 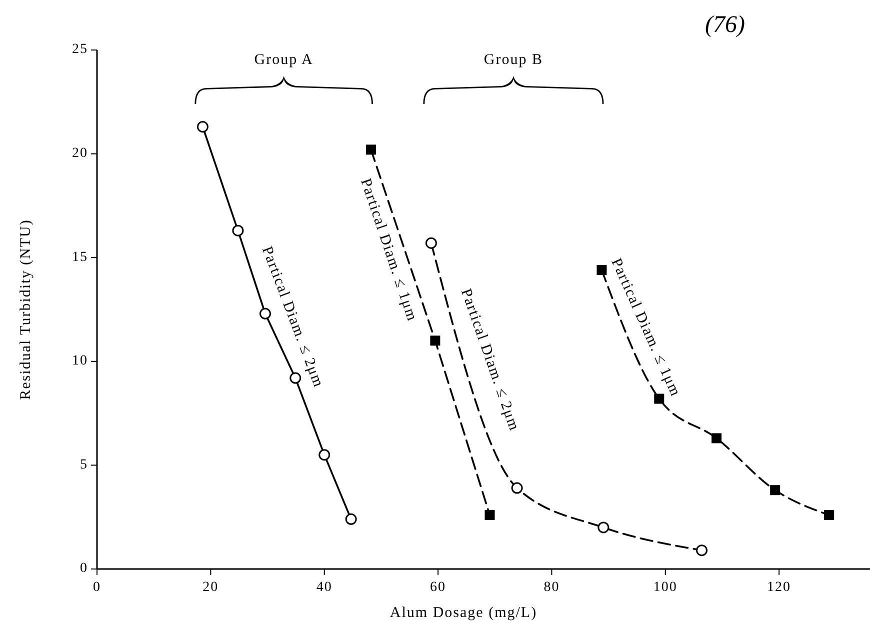 I want to click on y-tick-label: 15, so click(x=80, y=257).